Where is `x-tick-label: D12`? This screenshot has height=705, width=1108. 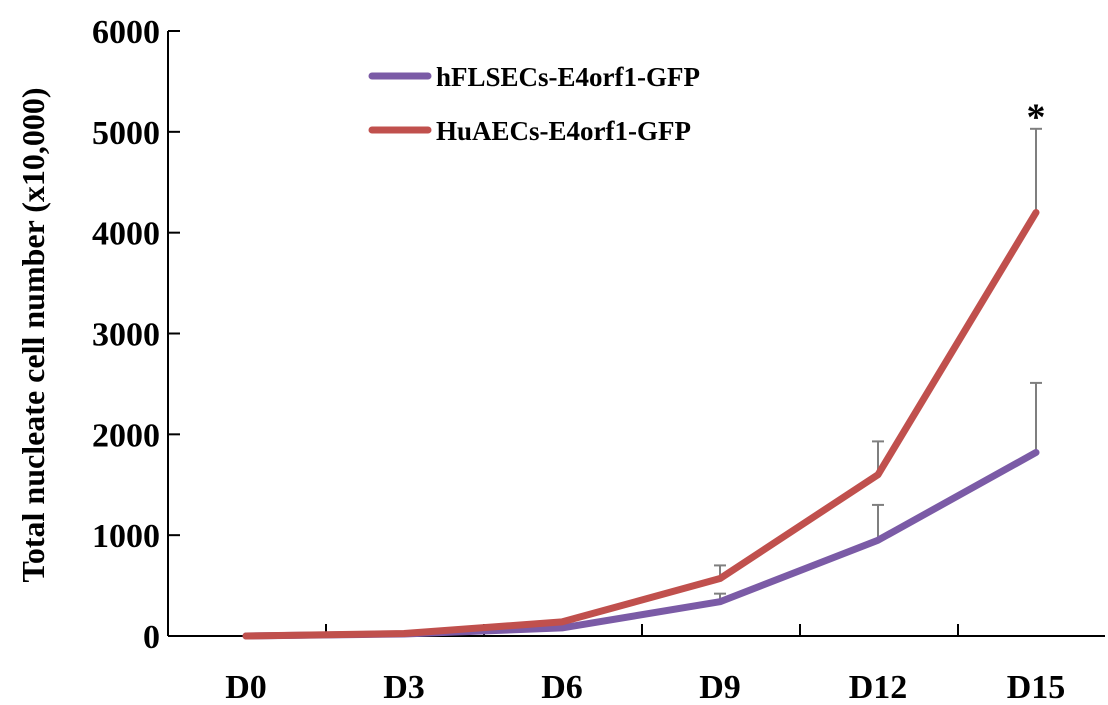 x-tick-label: D12 is located at coordinates (878, 687).